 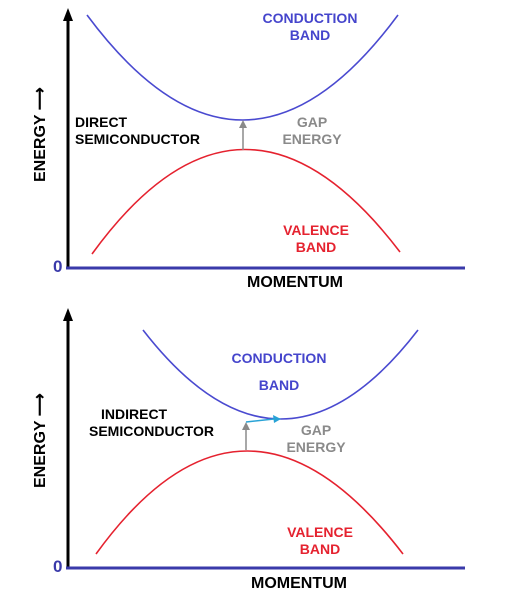 What do you see at coordinates (137, 130) in the screenshot?
I see `semiconductor-type-label: DIRECT SEMICONDUCTOR` at bounding box center [137, 130].